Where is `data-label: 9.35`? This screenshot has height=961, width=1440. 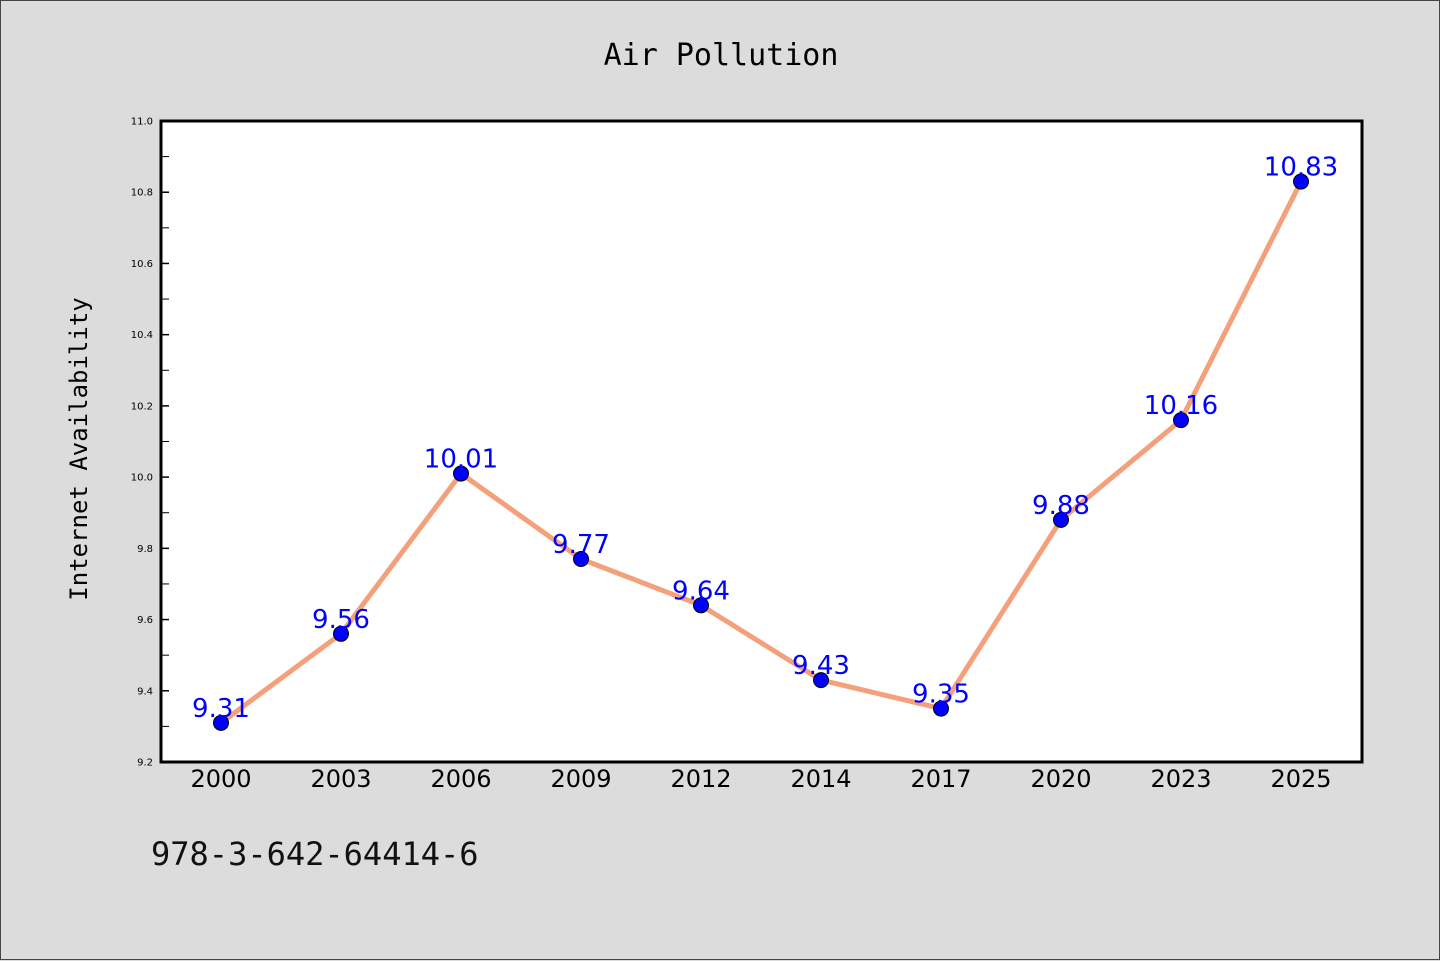 data-label: 9.35 is located at coordinates (941, 695).